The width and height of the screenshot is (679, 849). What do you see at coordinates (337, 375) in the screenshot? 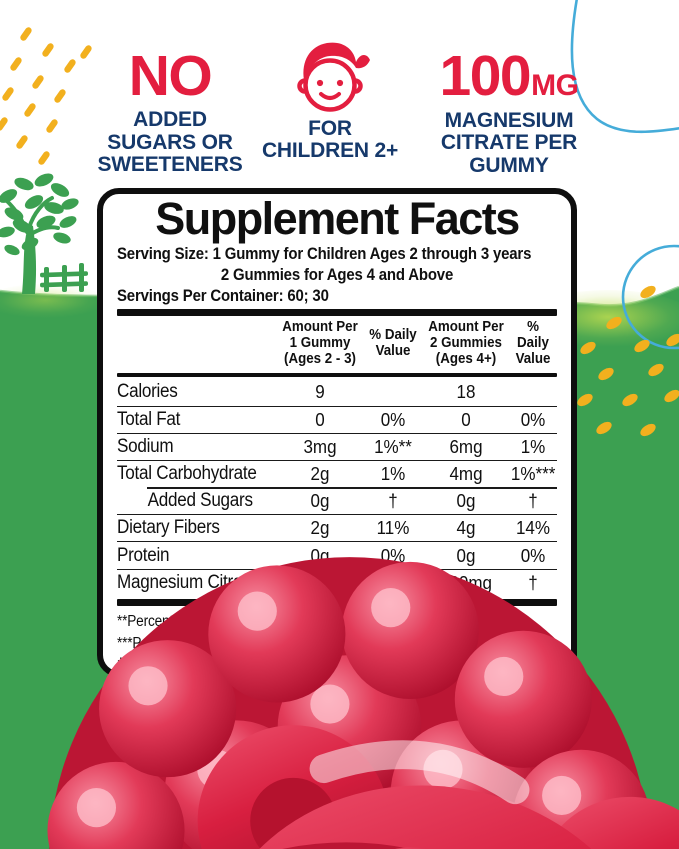
I see `divider-medium` at bounding box center [337, 375].